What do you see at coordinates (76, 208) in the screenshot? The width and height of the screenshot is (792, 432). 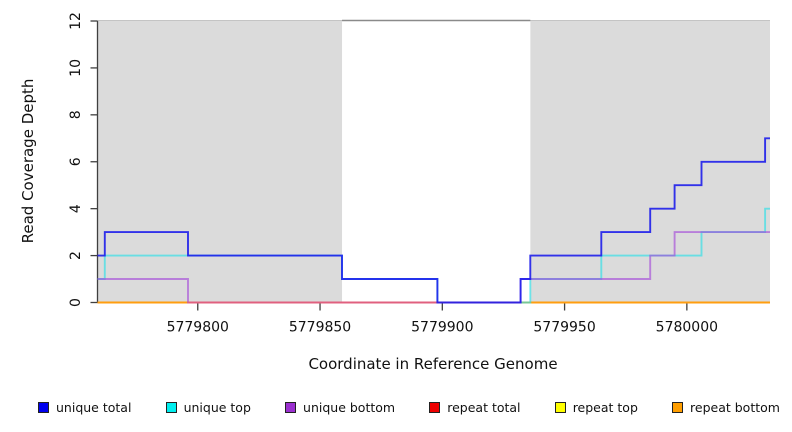 I see `y-tick-label: 4` at bounding box center [76, 208].